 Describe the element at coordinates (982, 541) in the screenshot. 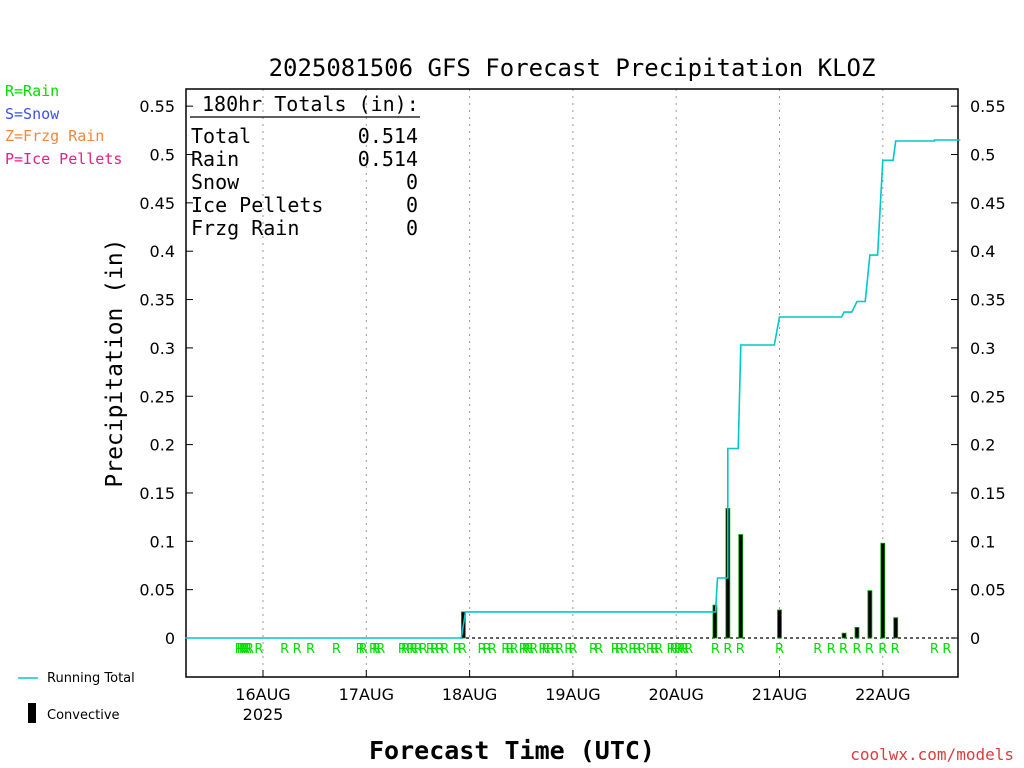

I see `y-tick-label-right: 0.1` at that location.